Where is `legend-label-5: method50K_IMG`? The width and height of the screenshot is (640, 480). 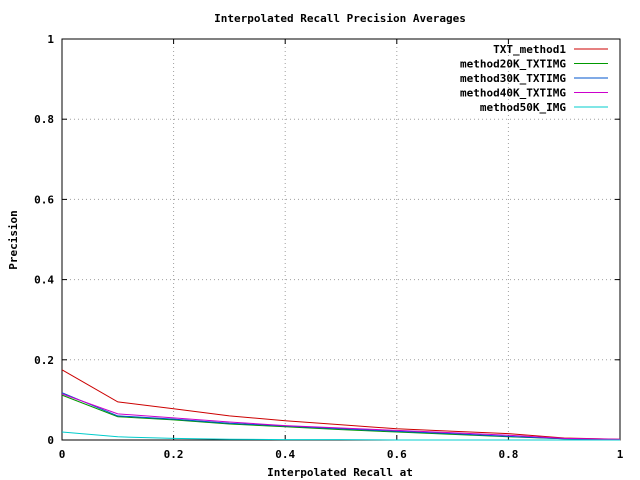
legend-label-5: method50K_IMG is located at coordinates (523, 107).